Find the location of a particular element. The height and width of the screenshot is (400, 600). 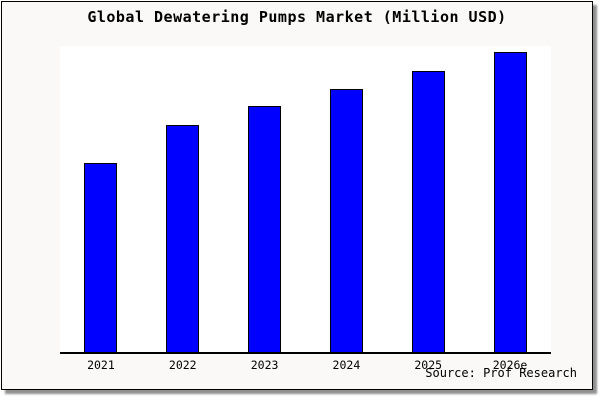

x-tick-label-2022: 2022 is located at coordinates (182, 365).